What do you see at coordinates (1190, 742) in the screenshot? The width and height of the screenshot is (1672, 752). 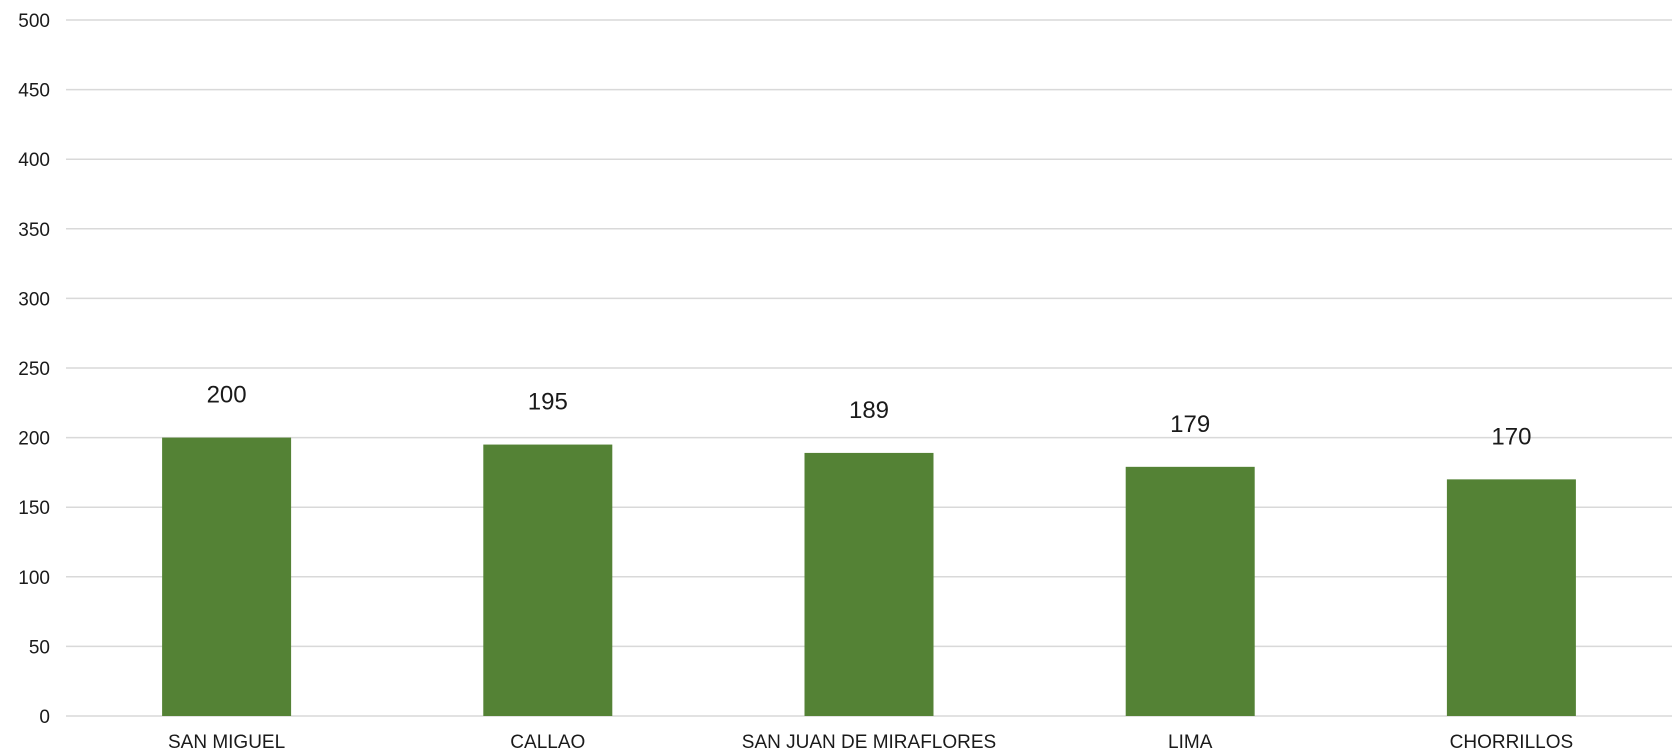 I see `x-category-label: LIMA` at bounding box center [1190, 742].